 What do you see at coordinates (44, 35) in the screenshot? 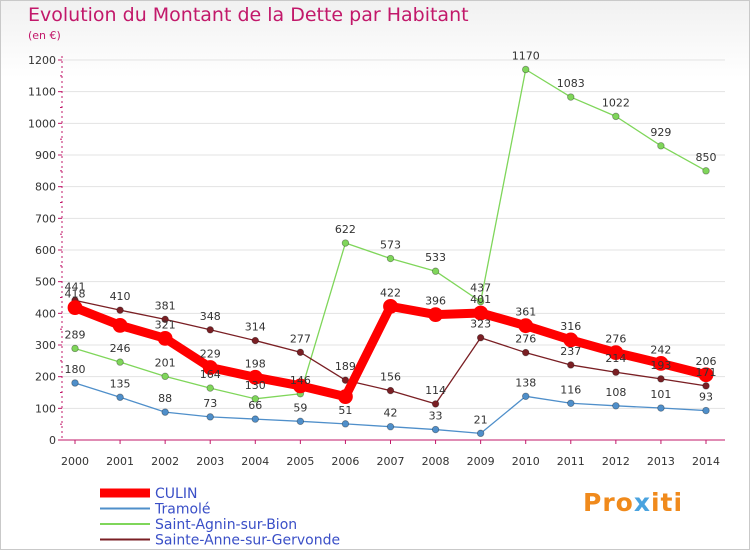
I see `chart-subtitle: (en €)` at bounding box center [44, 35].